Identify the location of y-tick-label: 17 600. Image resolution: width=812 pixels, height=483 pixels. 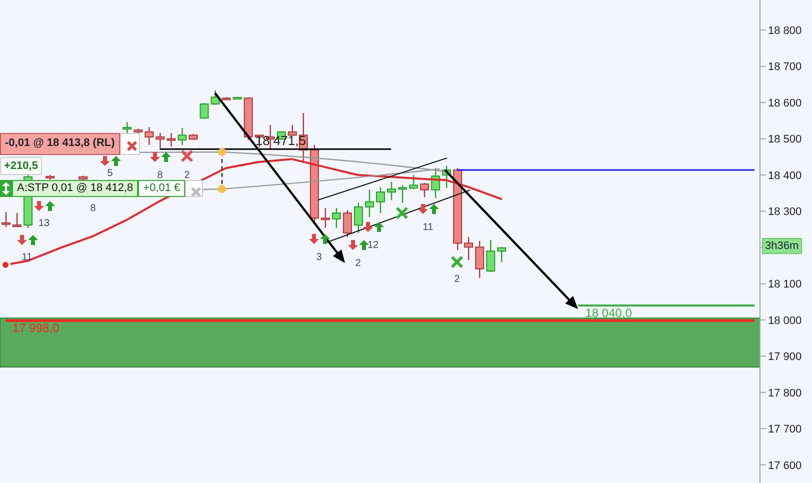
(785, 466).